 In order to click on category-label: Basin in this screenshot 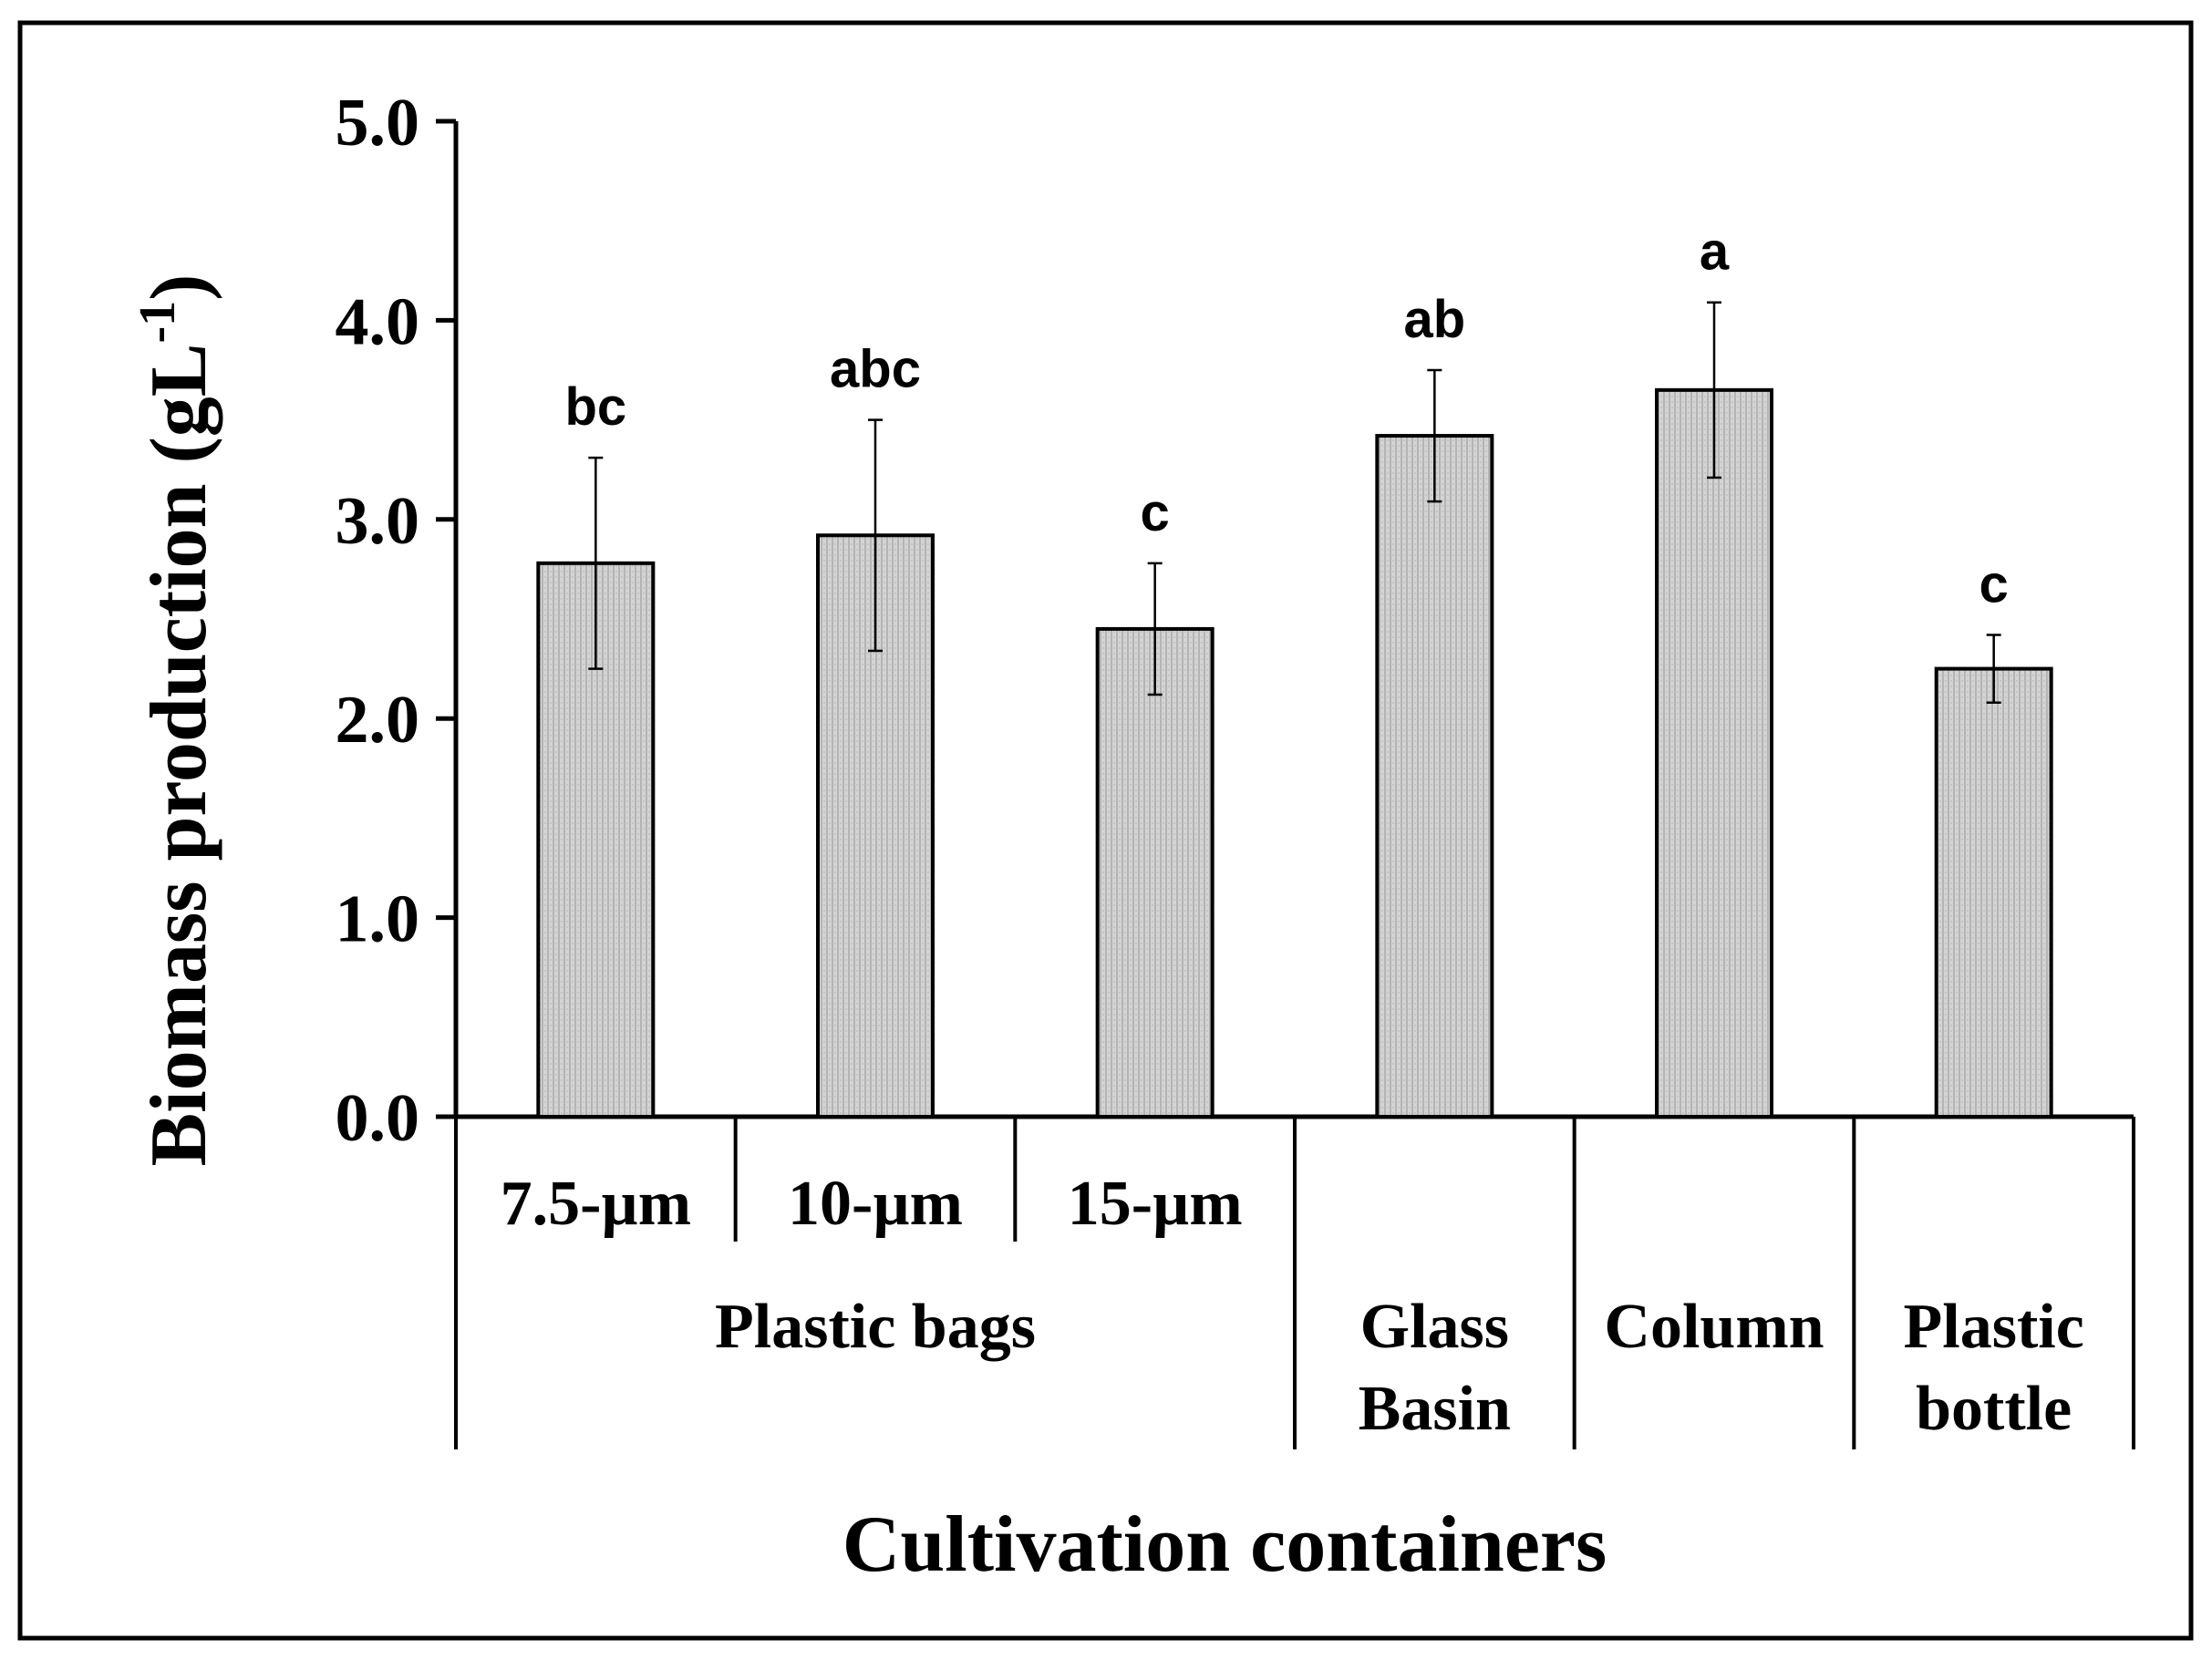, I will do `click(1435, 1409)`.